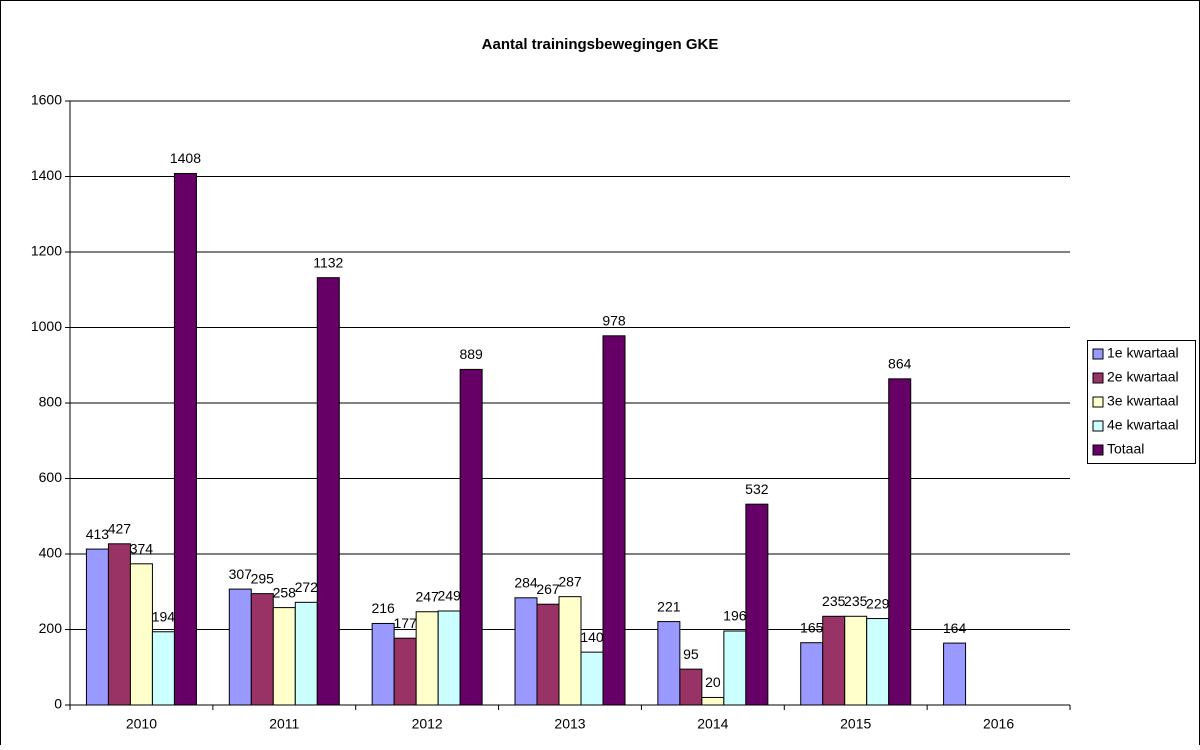 Image resolution: width=1200 pixels, height=750 pixels. Describe the element at coordinates (46, 175) in the screenshot. I see `y-tick-label: 1400` at that location.